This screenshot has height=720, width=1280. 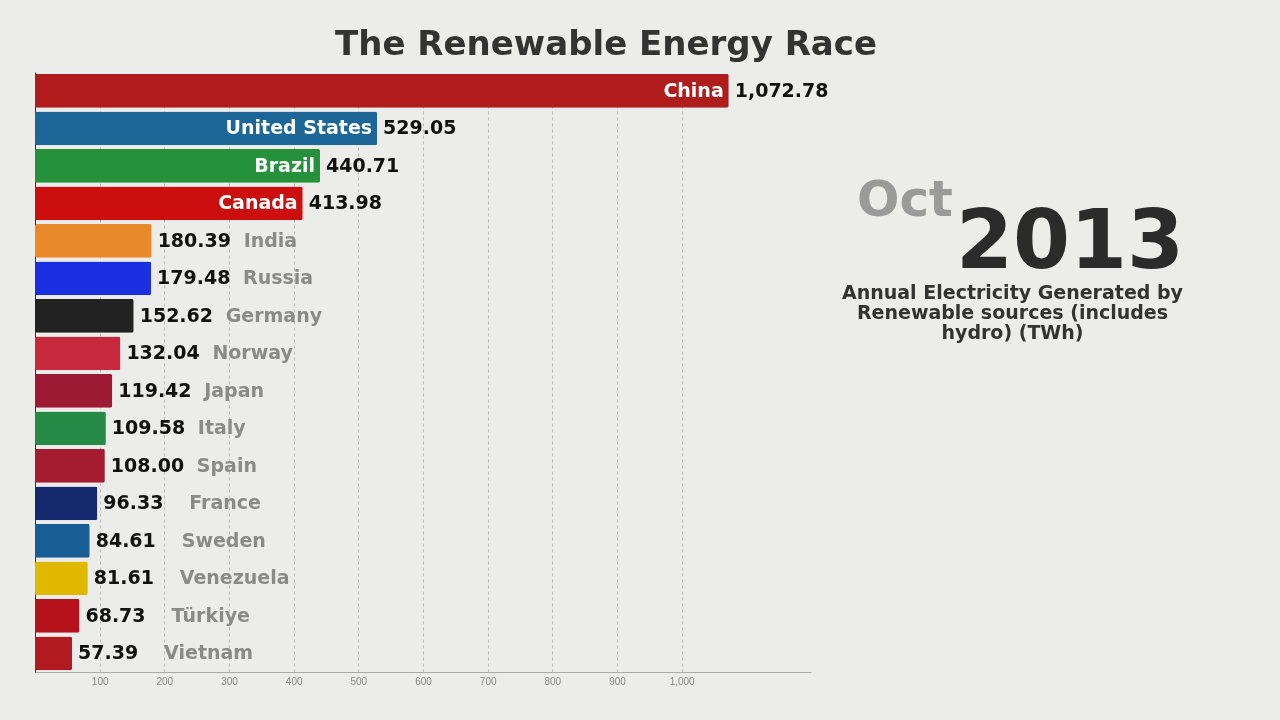 What do you see at coordinates (618, 681) in the screenshot?
I see `x-tick-label: 900` at bounding box center [618, 681].